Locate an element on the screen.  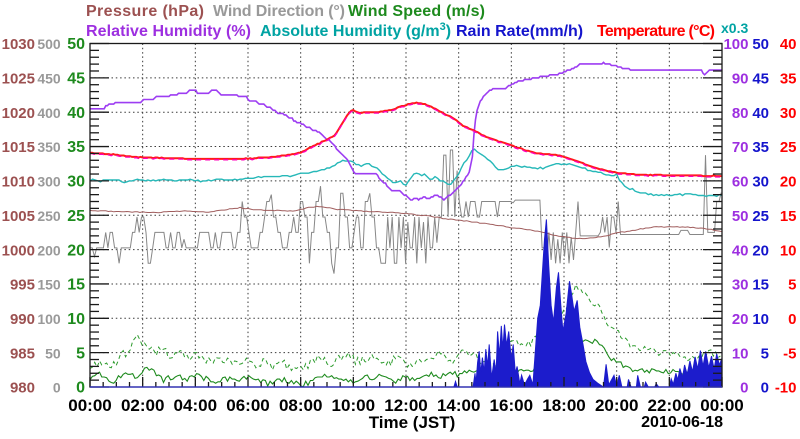
svg-text: 1000 is located at coordinates (18, 250).